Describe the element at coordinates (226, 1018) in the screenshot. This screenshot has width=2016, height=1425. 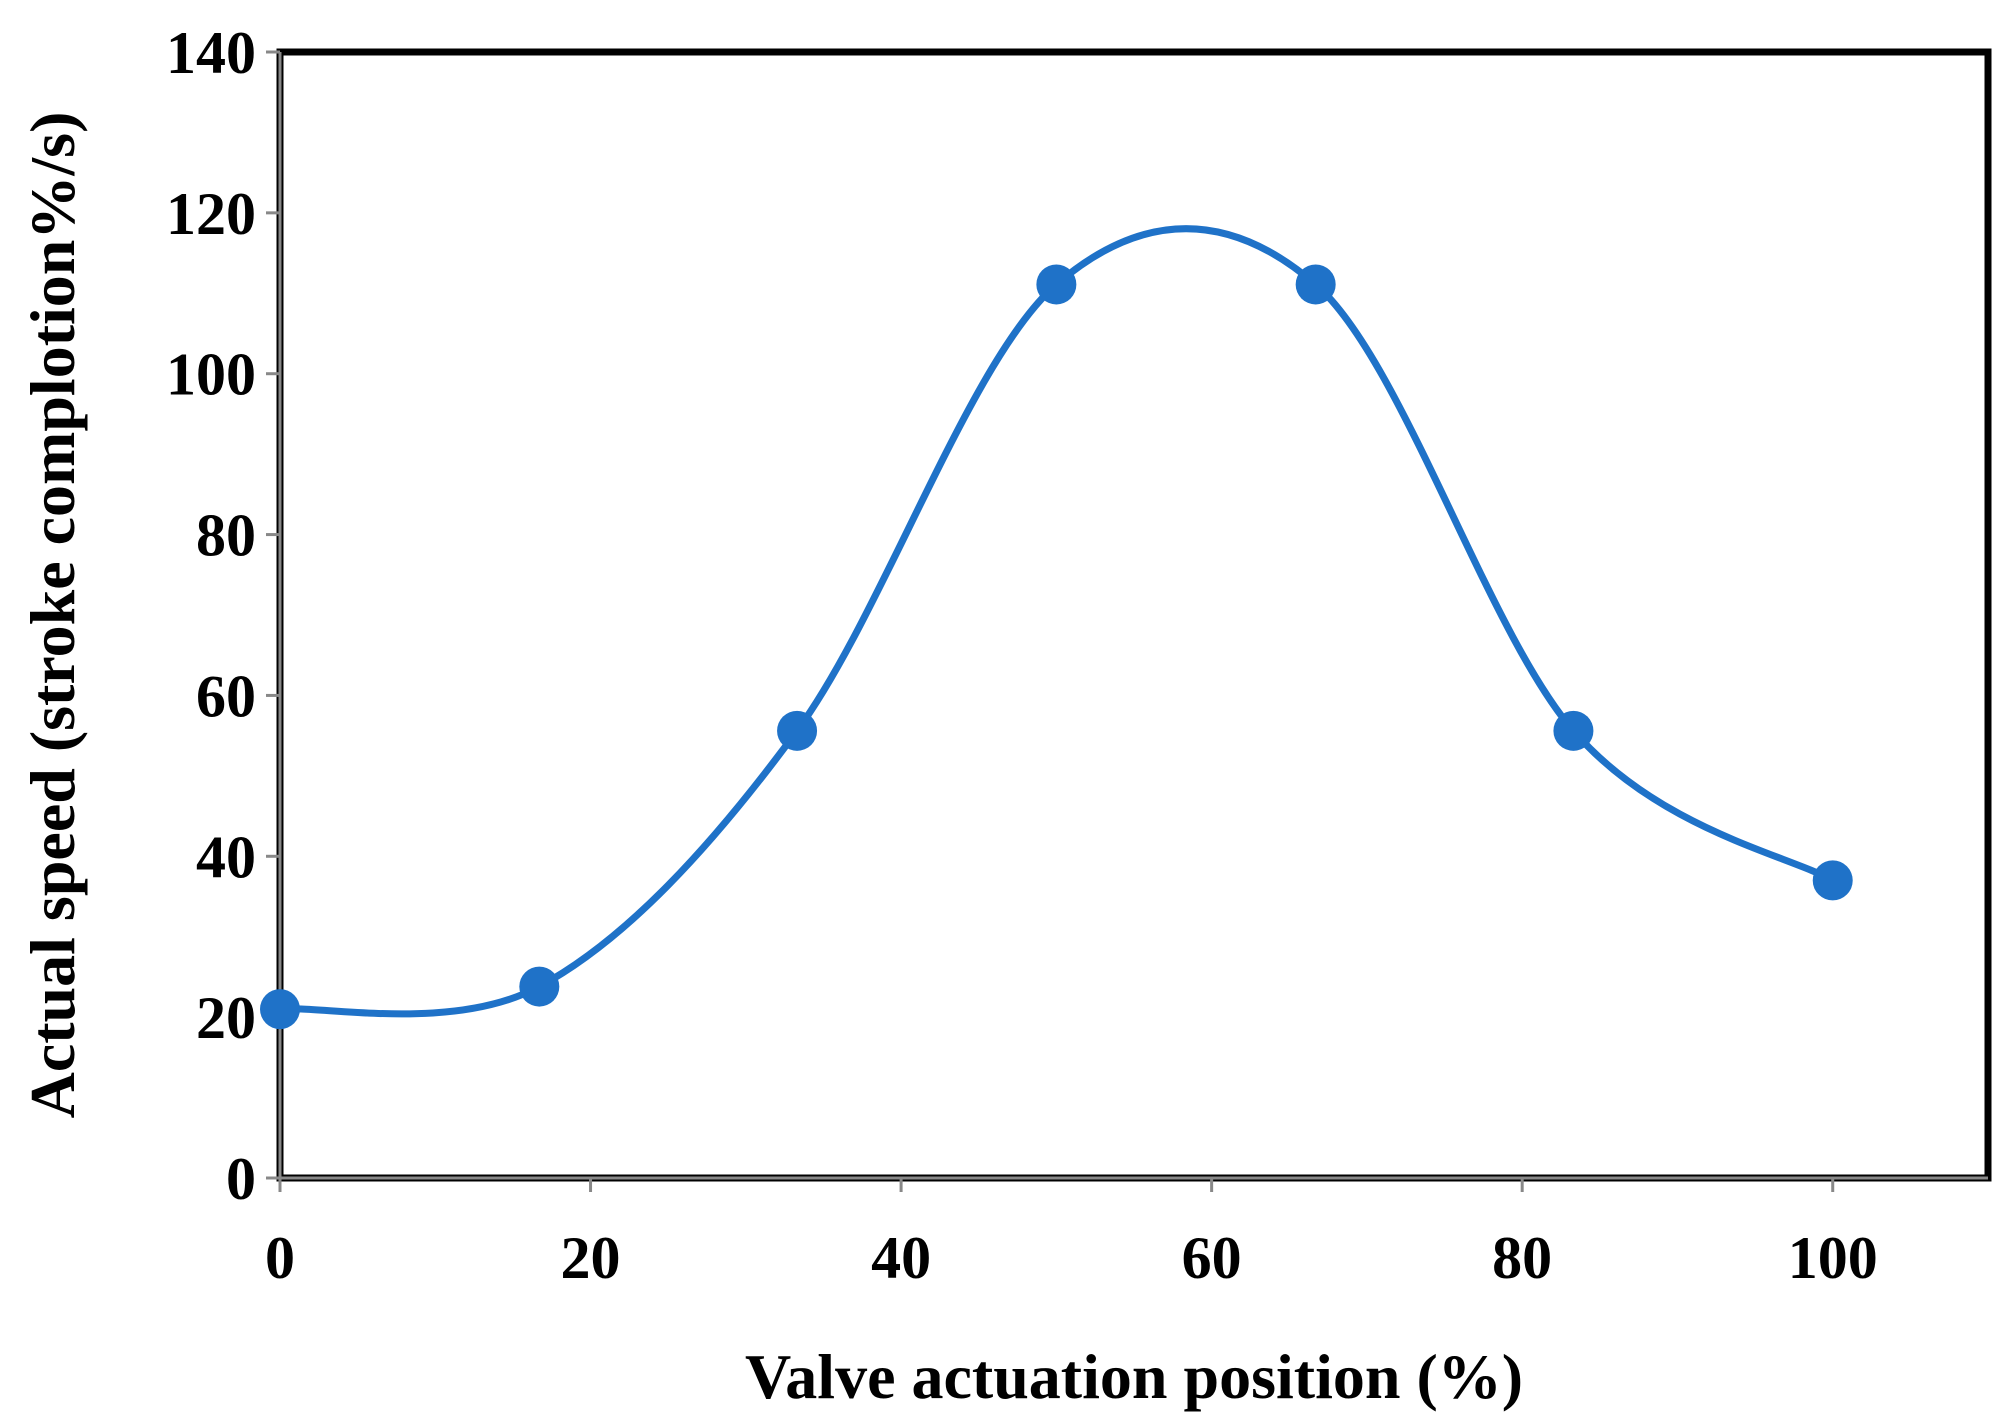
I see `y-tick-label: 20` at that location.